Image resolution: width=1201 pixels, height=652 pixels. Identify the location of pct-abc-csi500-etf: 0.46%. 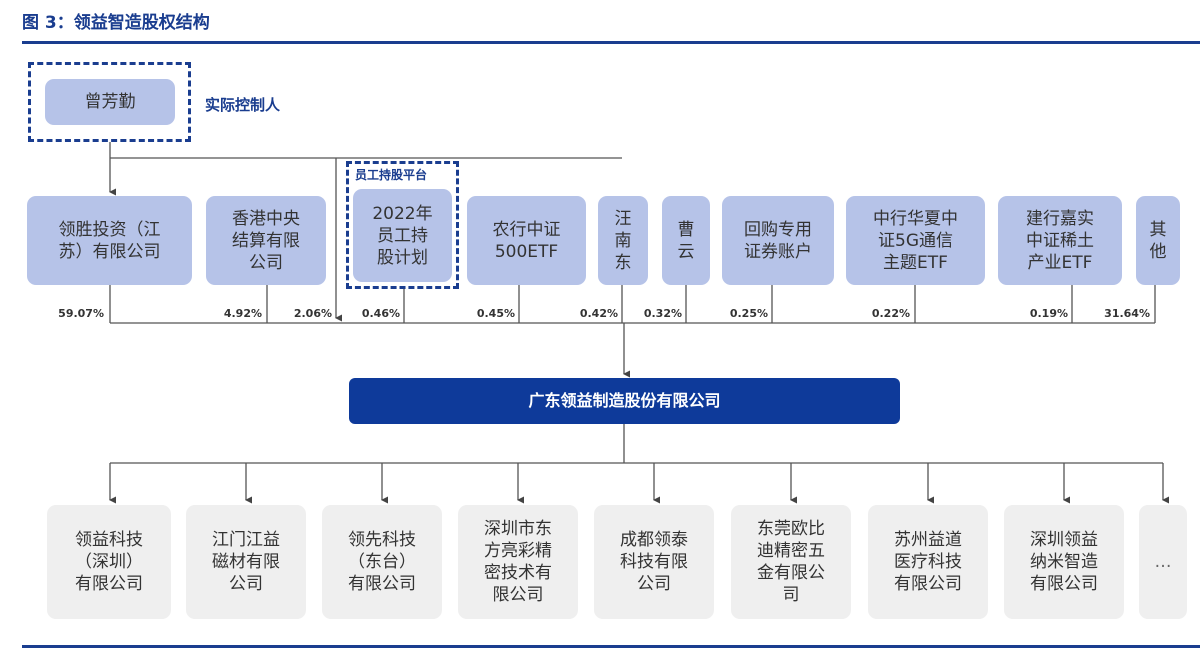
(380, 313).